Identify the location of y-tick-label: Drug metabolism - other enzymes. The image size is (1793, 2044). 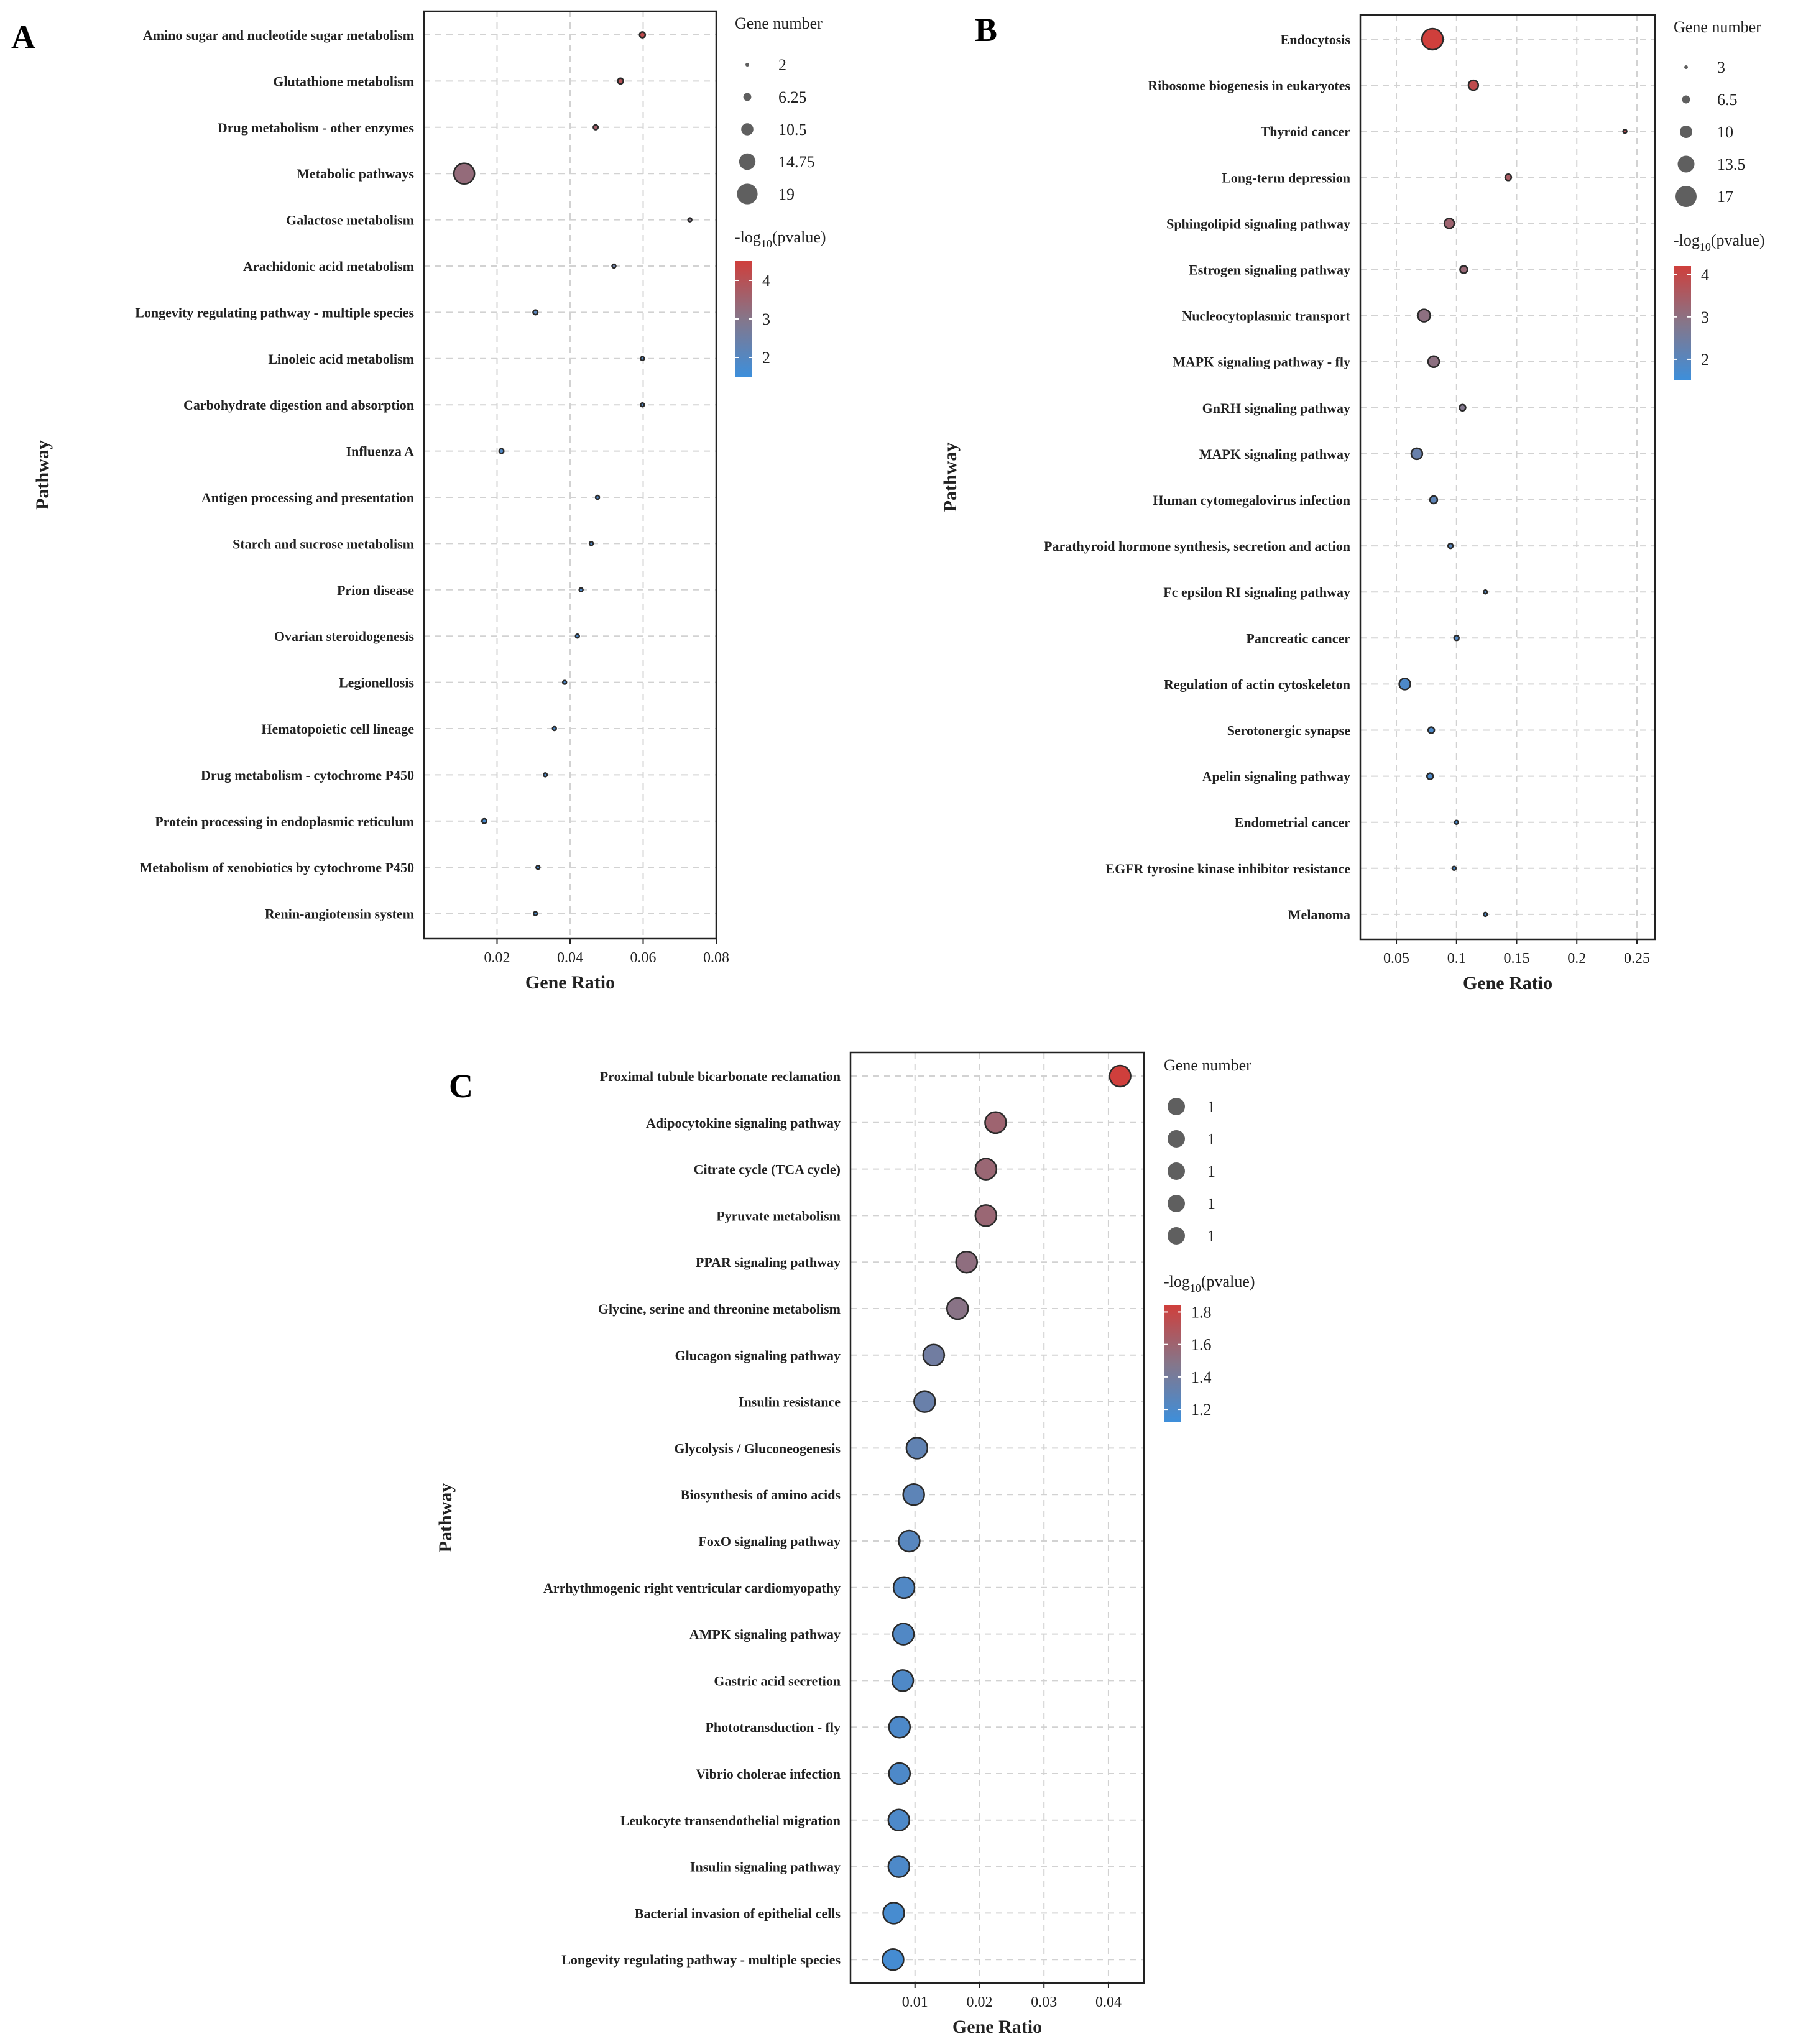
(316, 128).